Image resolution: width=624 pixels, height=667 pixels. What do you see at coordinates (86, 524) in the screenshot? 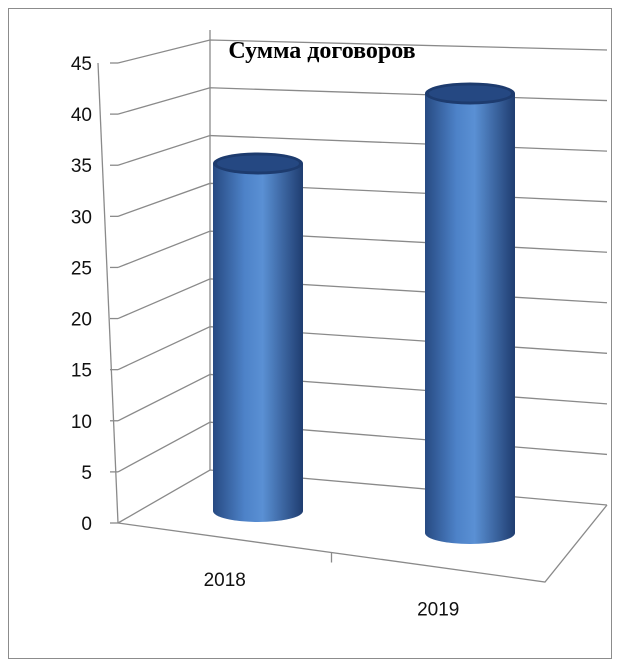
I see `y-tick-label: 0` at bounding box center [86, 524].